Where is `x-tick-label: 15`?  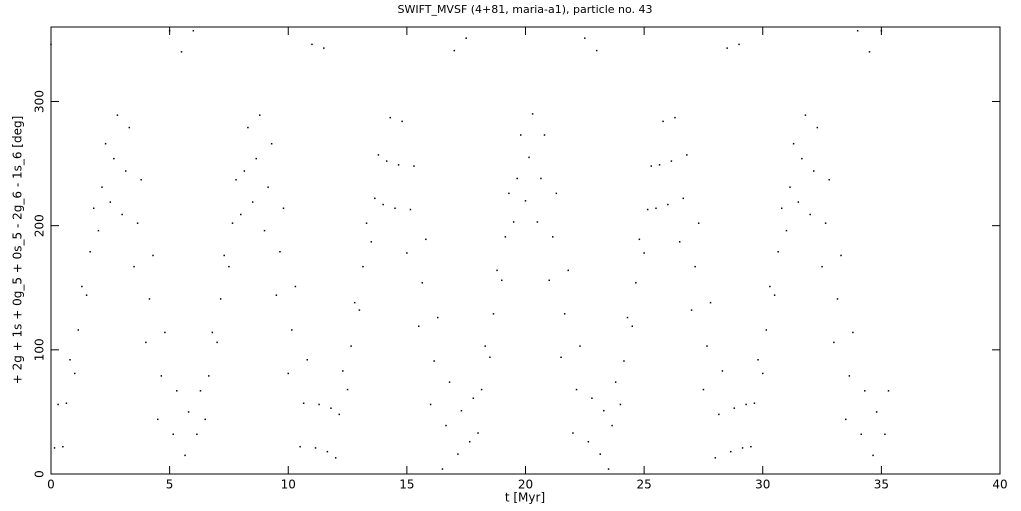 x-tick-label: 15 is located at coordinates (406, 485).